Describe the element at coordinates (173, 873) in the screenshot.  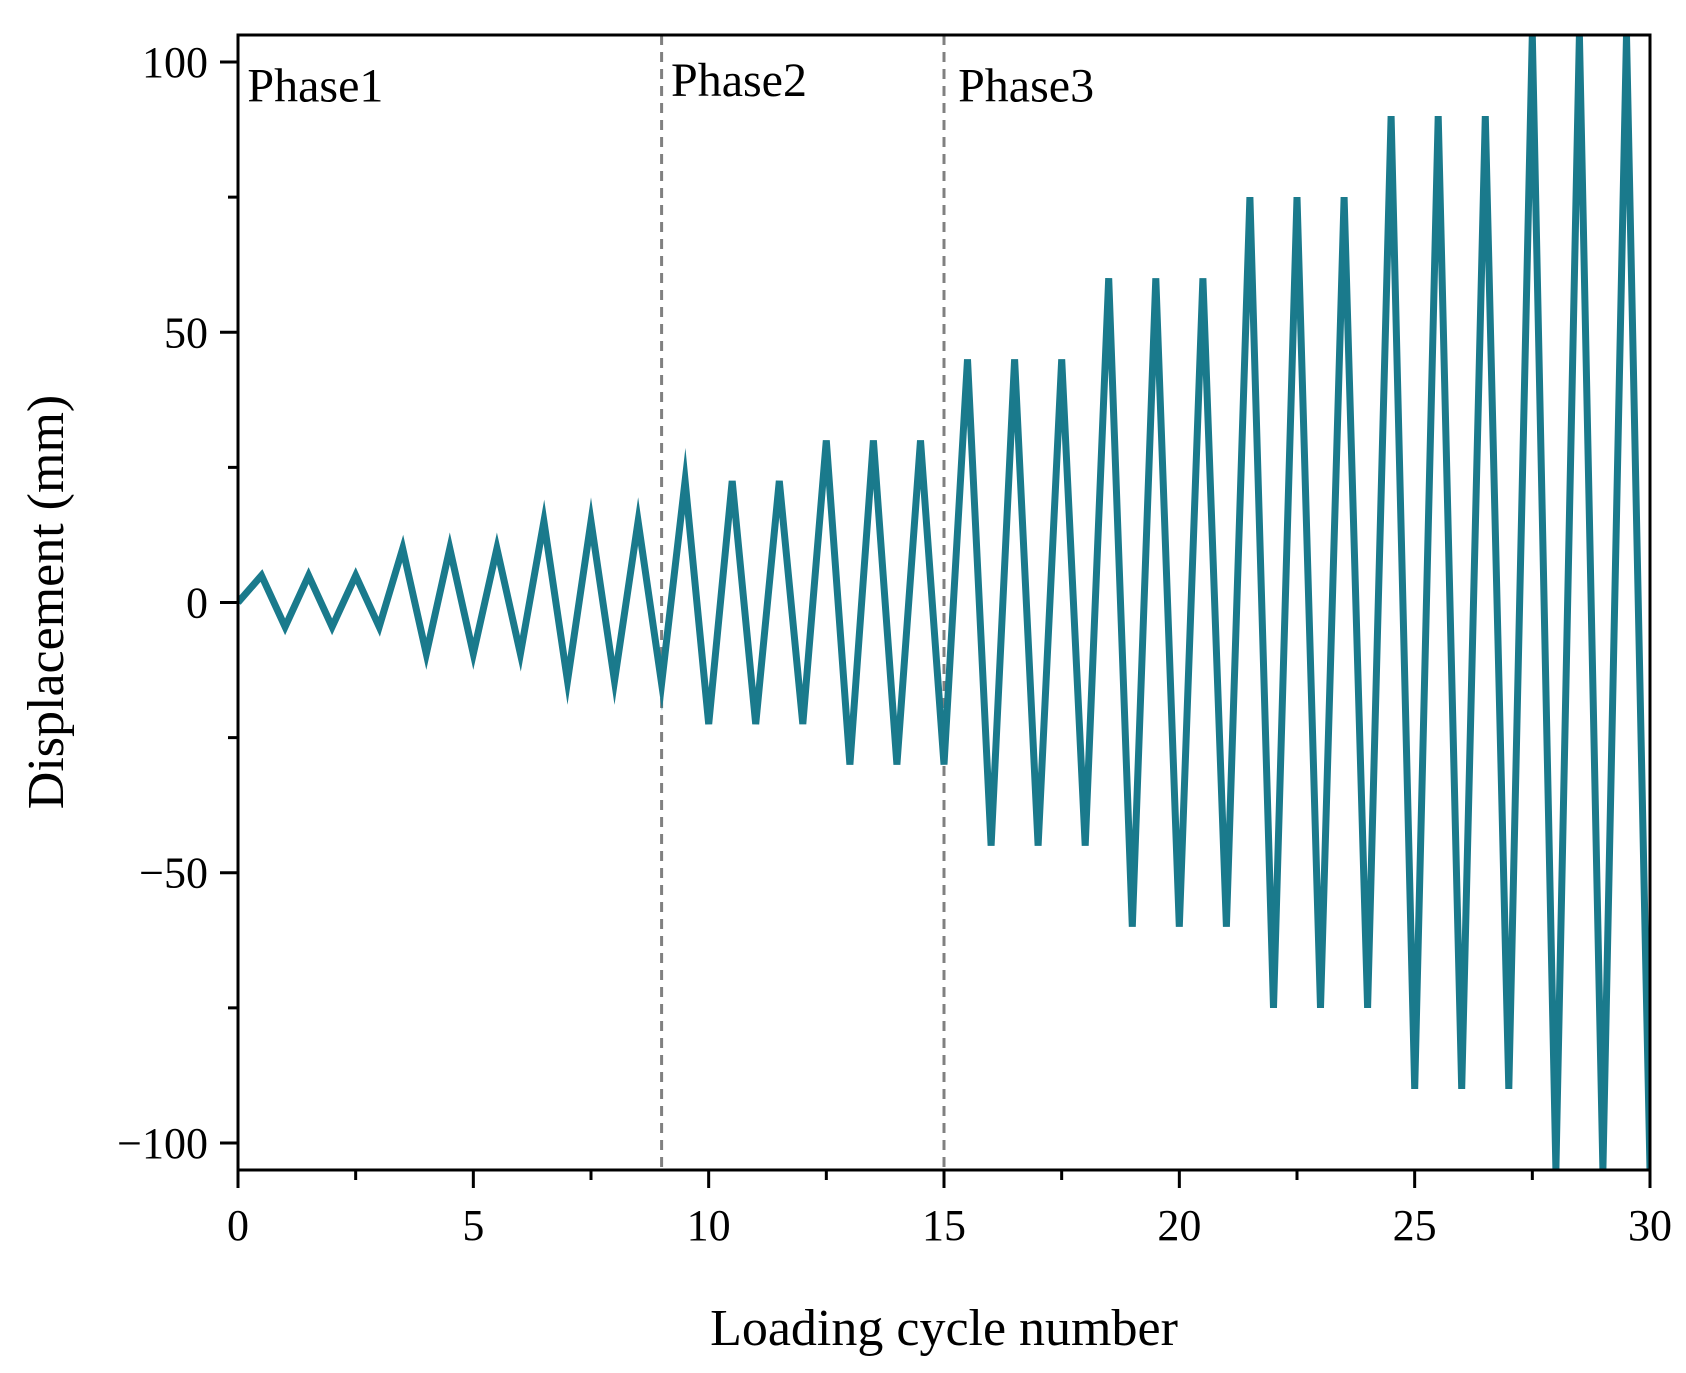
I see `y-tick-label: −50` at that location.